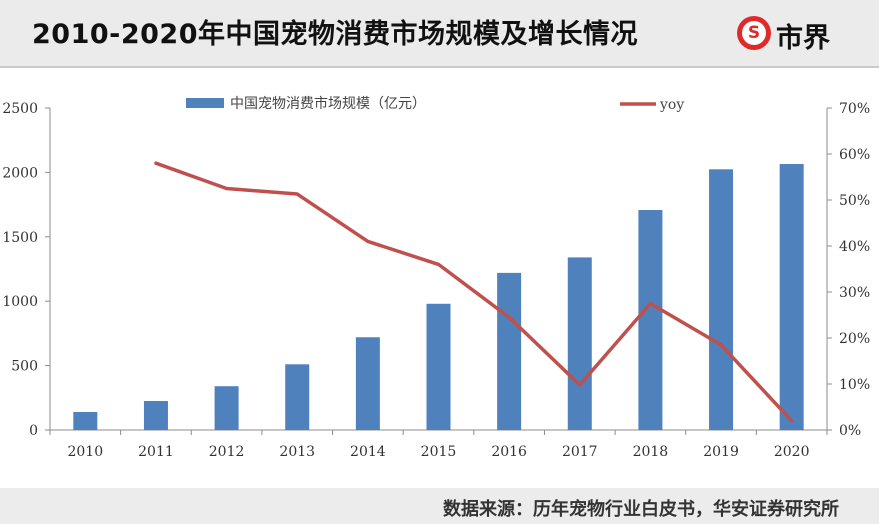 The width and height of the screenshot is (879, 524). What do you see at coordinates (580, 385) in the screenshot?
I see `yoy-point-2017` at bounding box center [580, 385].